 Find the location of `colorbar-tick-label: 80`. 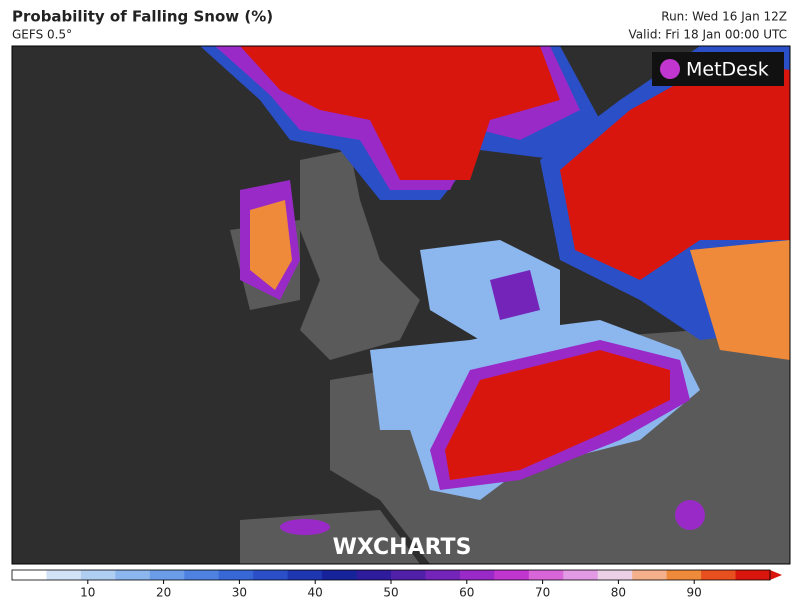

colorbar-tick-label: 80 is located at coordinates (618, 593).